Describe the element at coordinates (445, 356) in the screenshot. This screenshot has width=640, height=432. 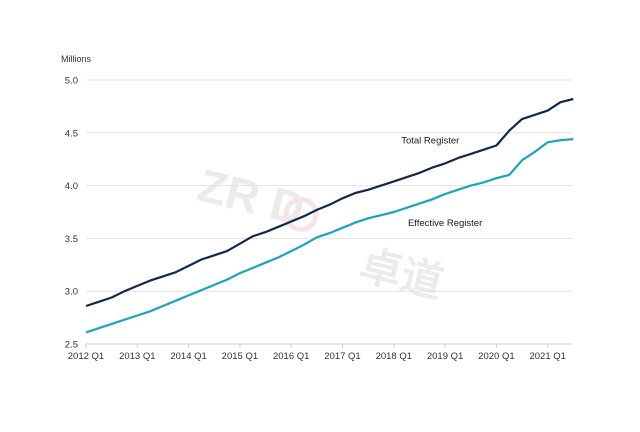
I see `x-tick-label: 2019 Q1` at that location.